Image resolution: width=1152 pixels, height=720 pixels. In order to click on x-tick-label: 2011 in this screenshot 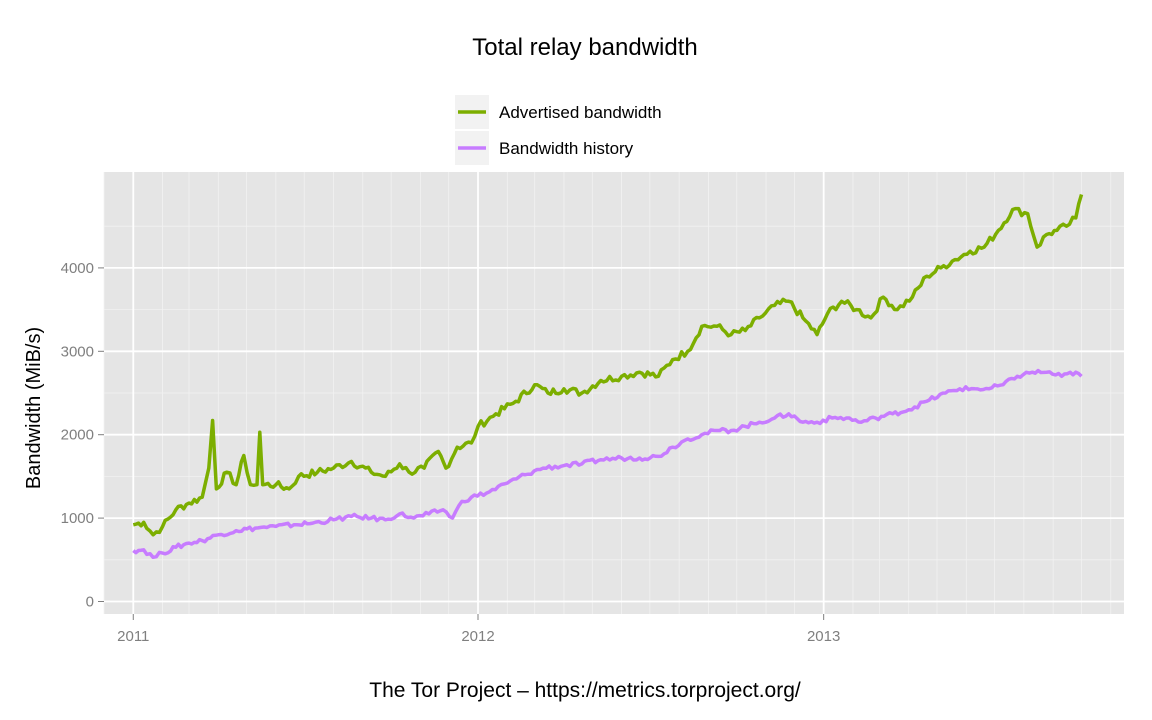, I will do `click(133, 636)`.